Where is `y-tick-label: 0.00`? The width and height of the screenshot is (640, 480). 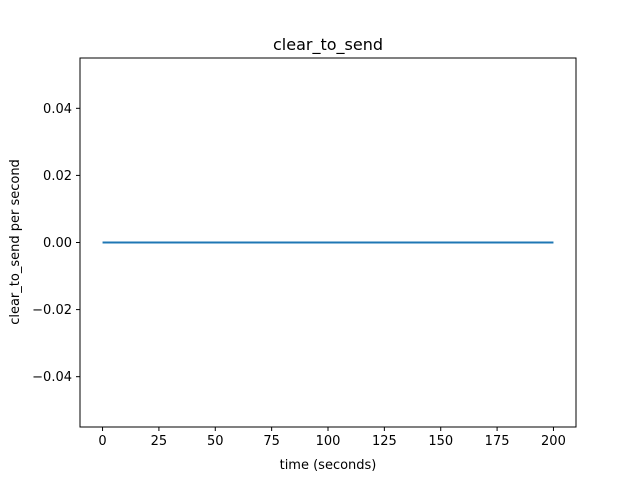 y-tick-label: 0.00 is located at coordinates (57, 243).